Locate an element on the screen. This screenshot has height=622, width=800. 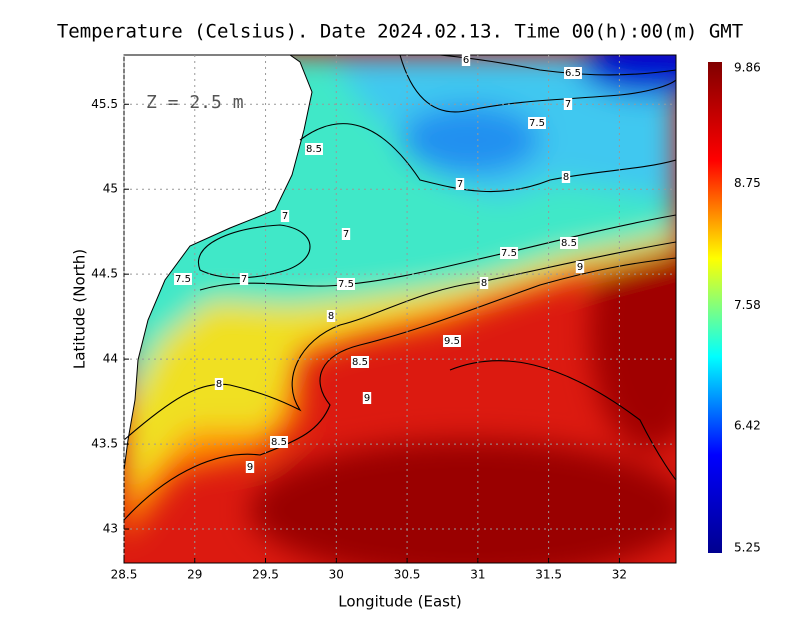
x-tick-label: 29 is located at coordinates (194, 575).